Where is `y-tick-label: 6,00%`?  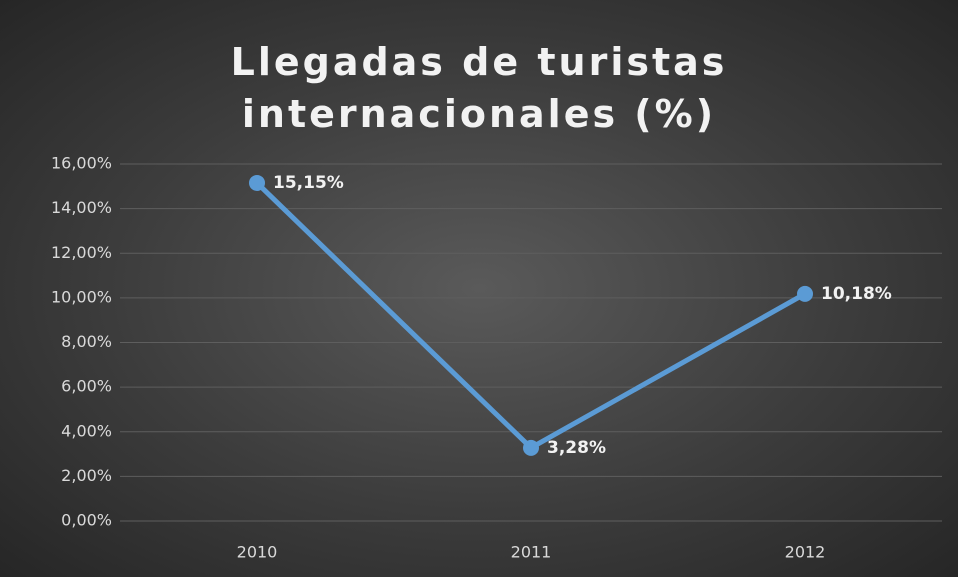
y-tick-label: 6,00% is located at coordinates (86, 386).